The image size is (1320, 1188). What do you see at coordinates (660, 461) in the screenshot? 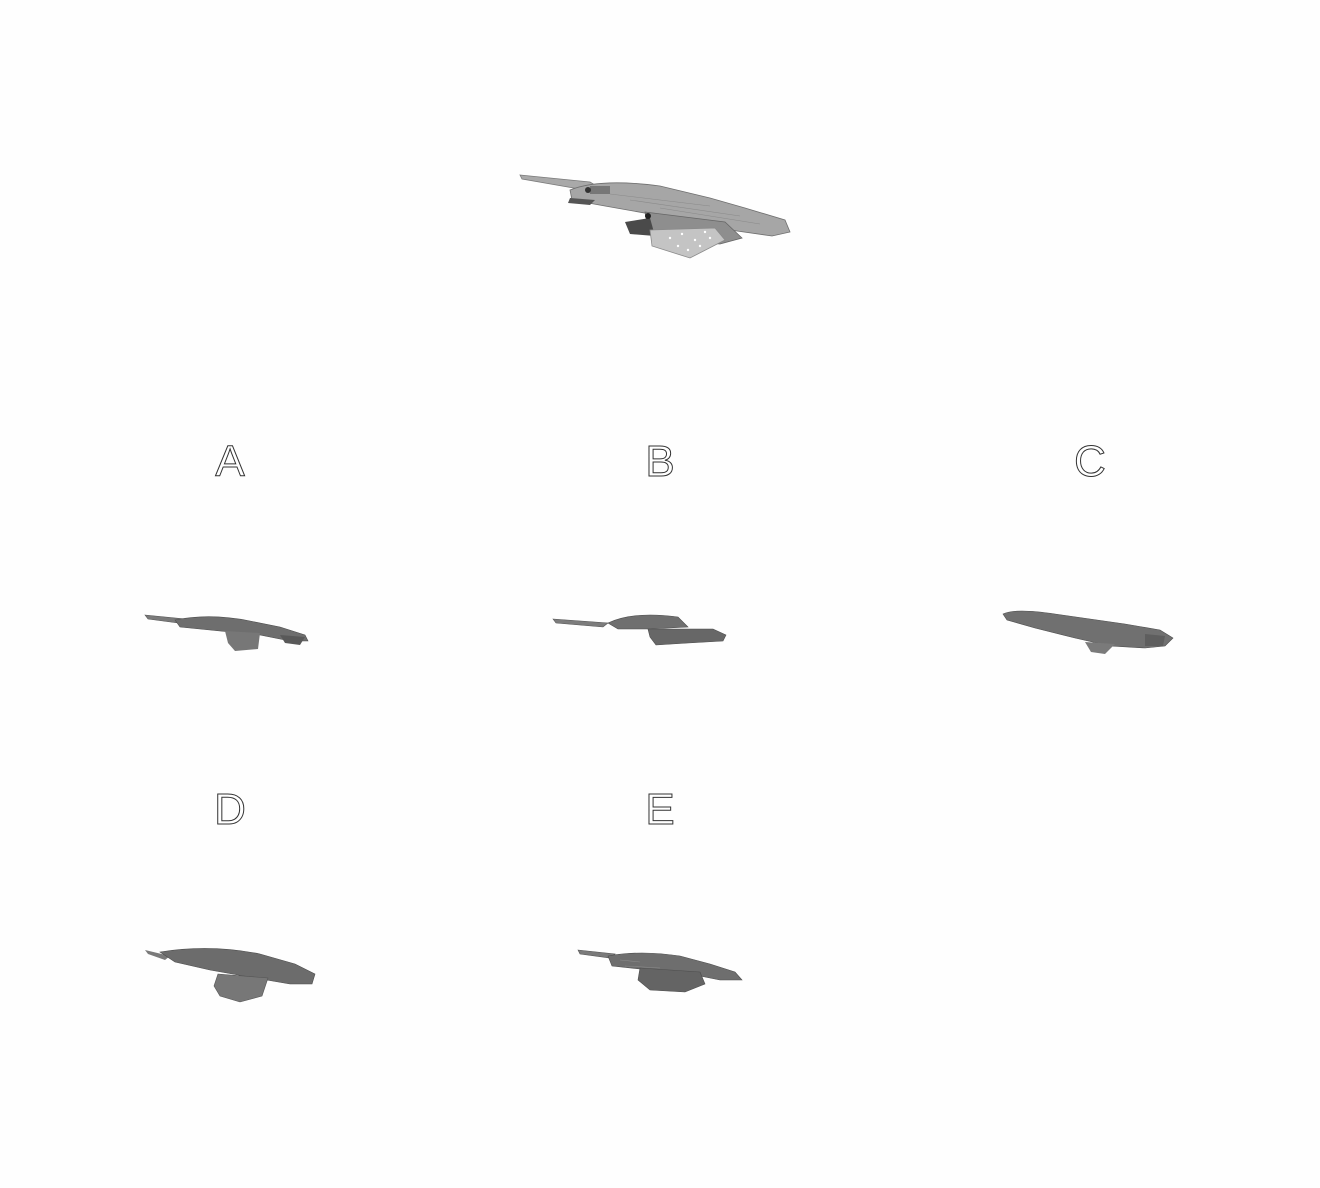
I see `option-label-b: B` at bounding box center [660, 461].